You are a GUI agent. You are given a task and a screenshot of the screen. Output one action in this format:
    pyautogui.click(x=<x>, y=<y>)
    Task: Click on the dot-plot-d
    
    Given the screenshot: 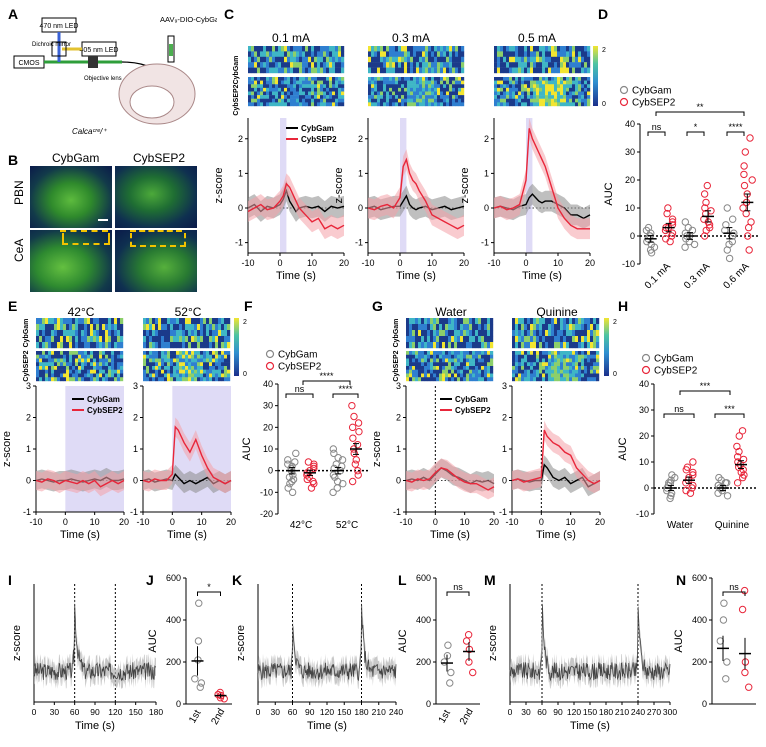 What is the action you would take?
    pyautogui.click(x=697, y=194)
    